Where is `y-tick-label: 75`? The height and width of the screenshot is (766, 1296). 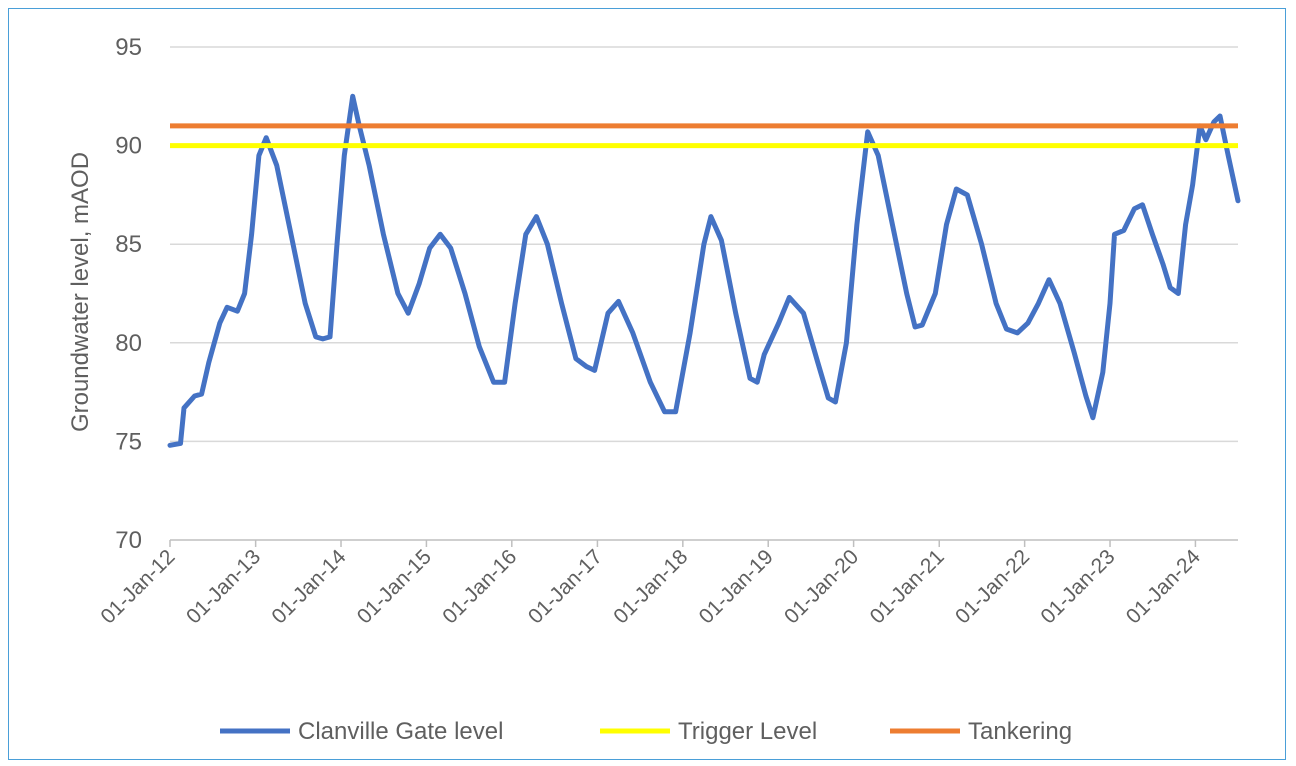 y-tick-label: 75 is located at coordinates (128, 441).